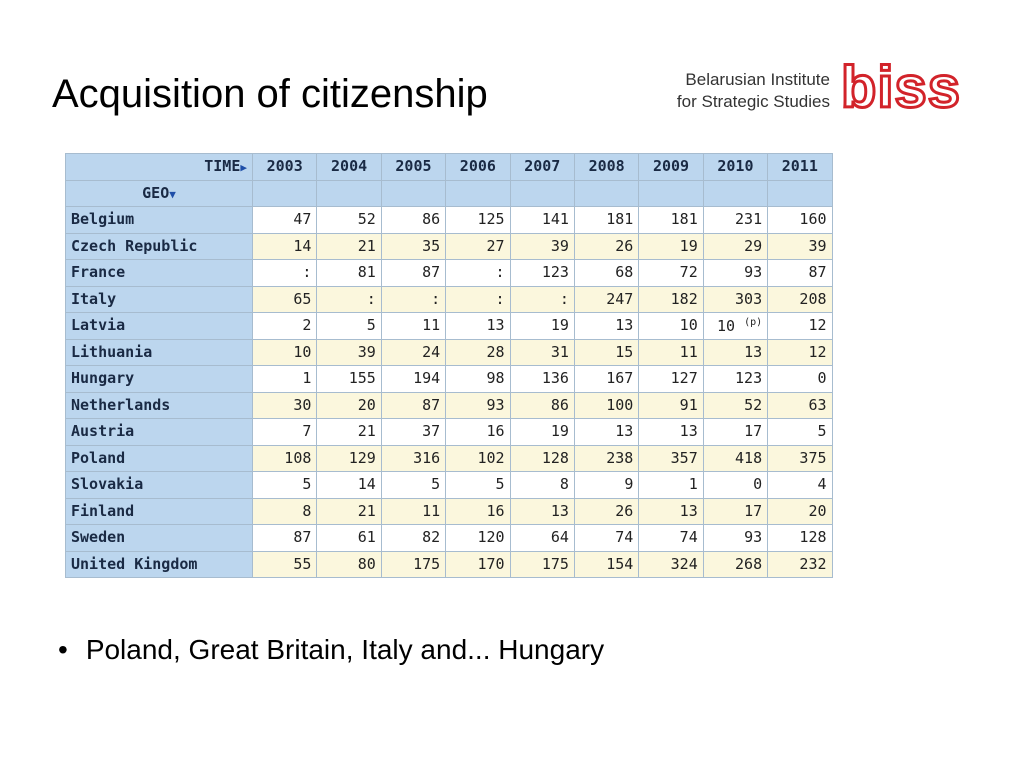 This screenshot has height=767, width=1023. I want to click on value-text: 375, so click(813, 457).